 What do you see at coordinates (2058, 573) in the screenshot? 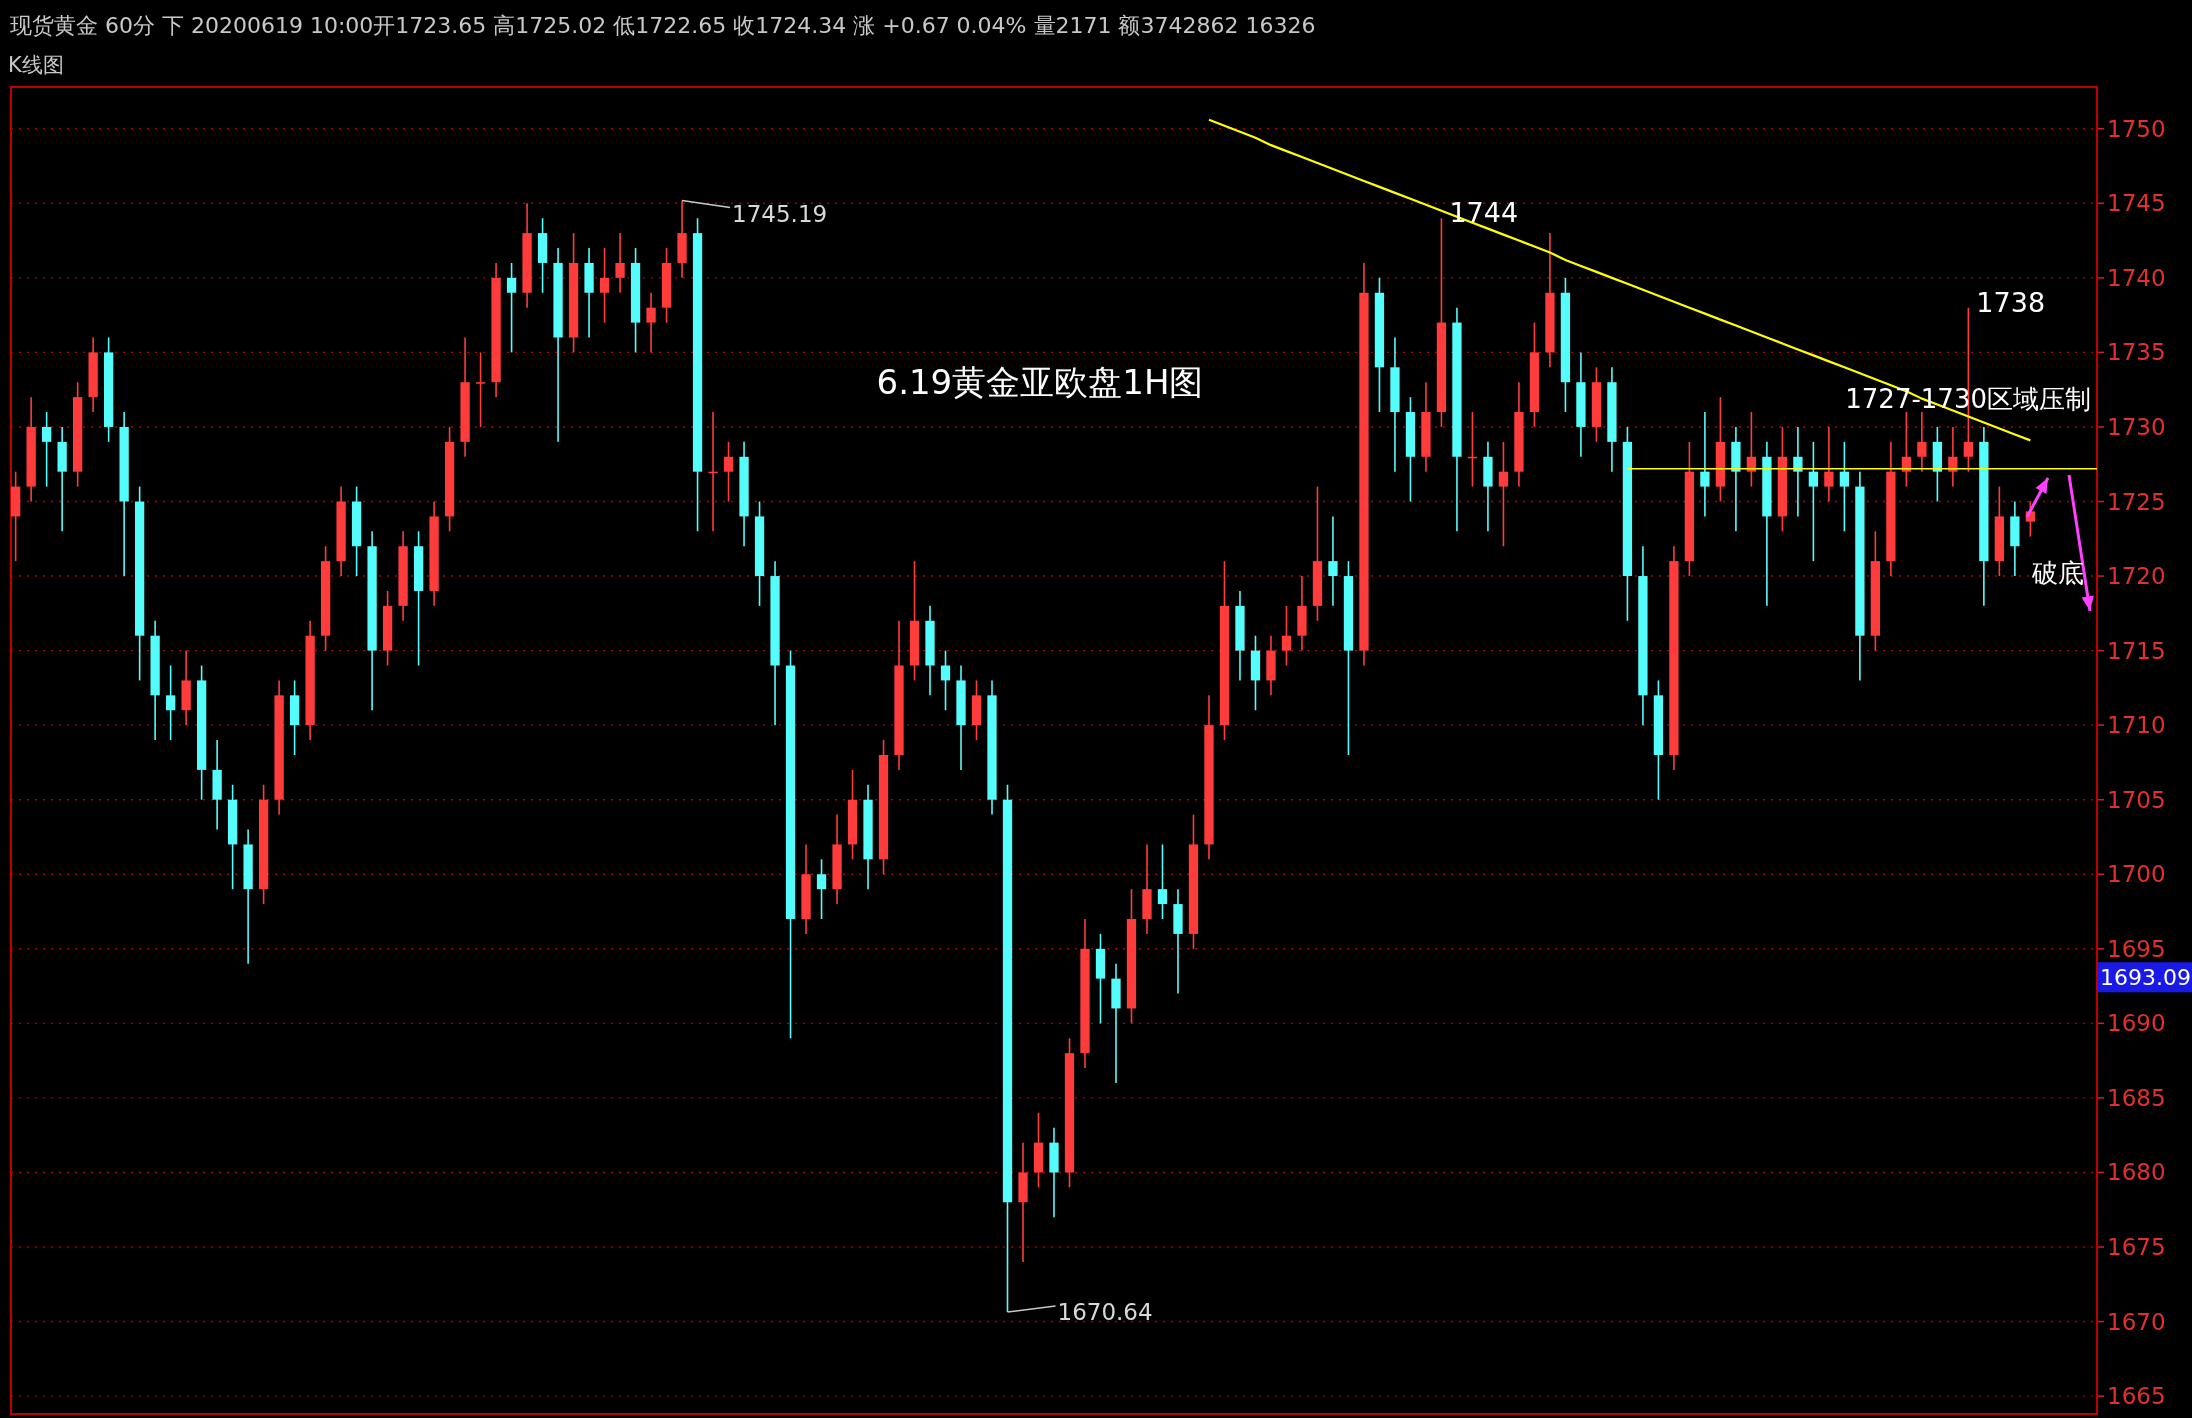
I see `annotation: 破底` at bounding box center [2058, 573].